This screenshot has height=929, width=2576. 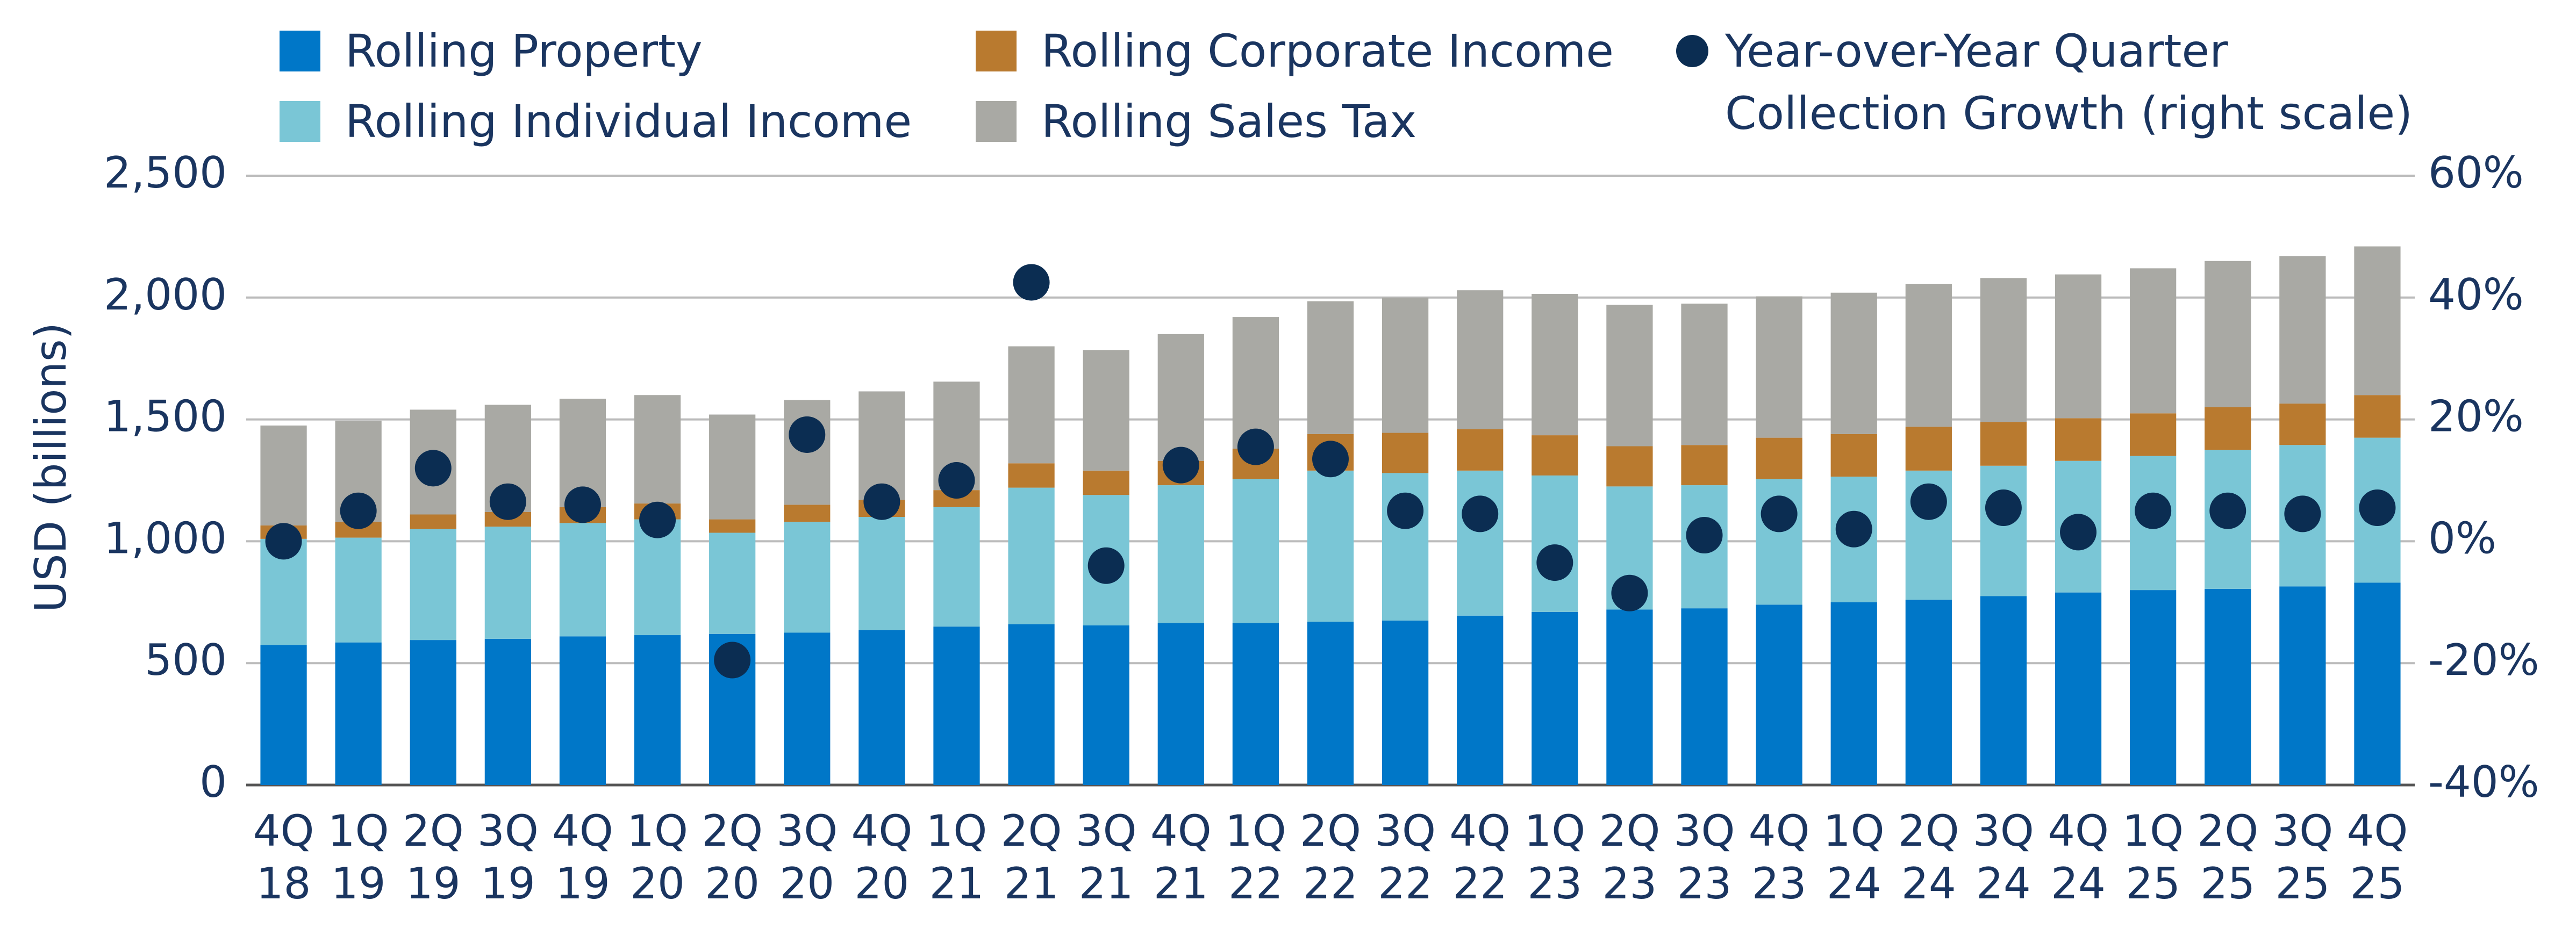 What do you see at coordinates (165, 173) in the screenshot?
I see `y-tick-label: 2,500` at bounding box center [165, 173].